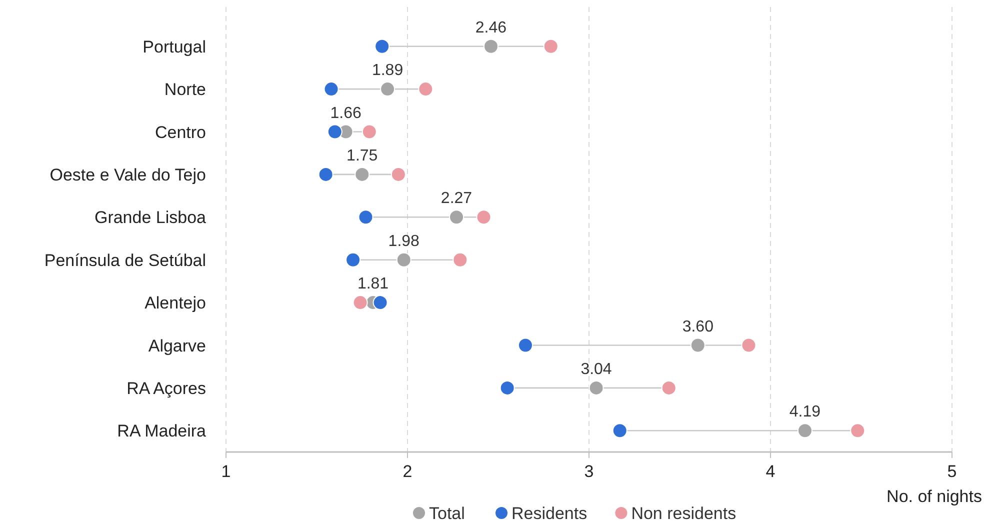  Describe the element at coordinates (447, 513) in the screenshot. I see `legend-label: Total` at that location.